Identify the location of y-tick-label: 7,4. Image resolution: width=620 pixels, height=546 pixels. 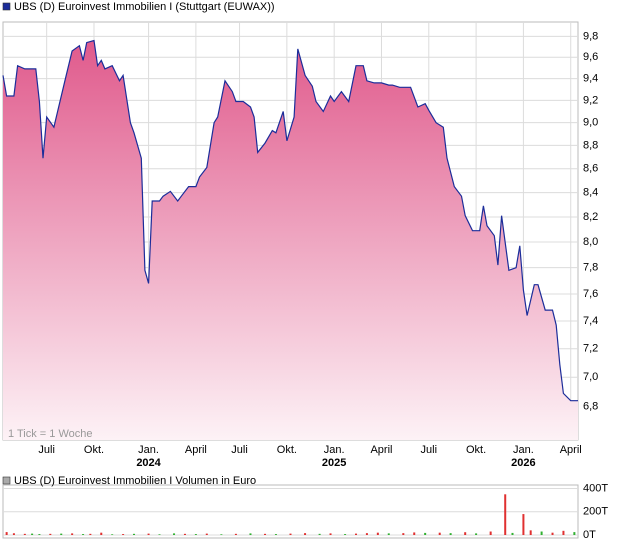
(590, 321).